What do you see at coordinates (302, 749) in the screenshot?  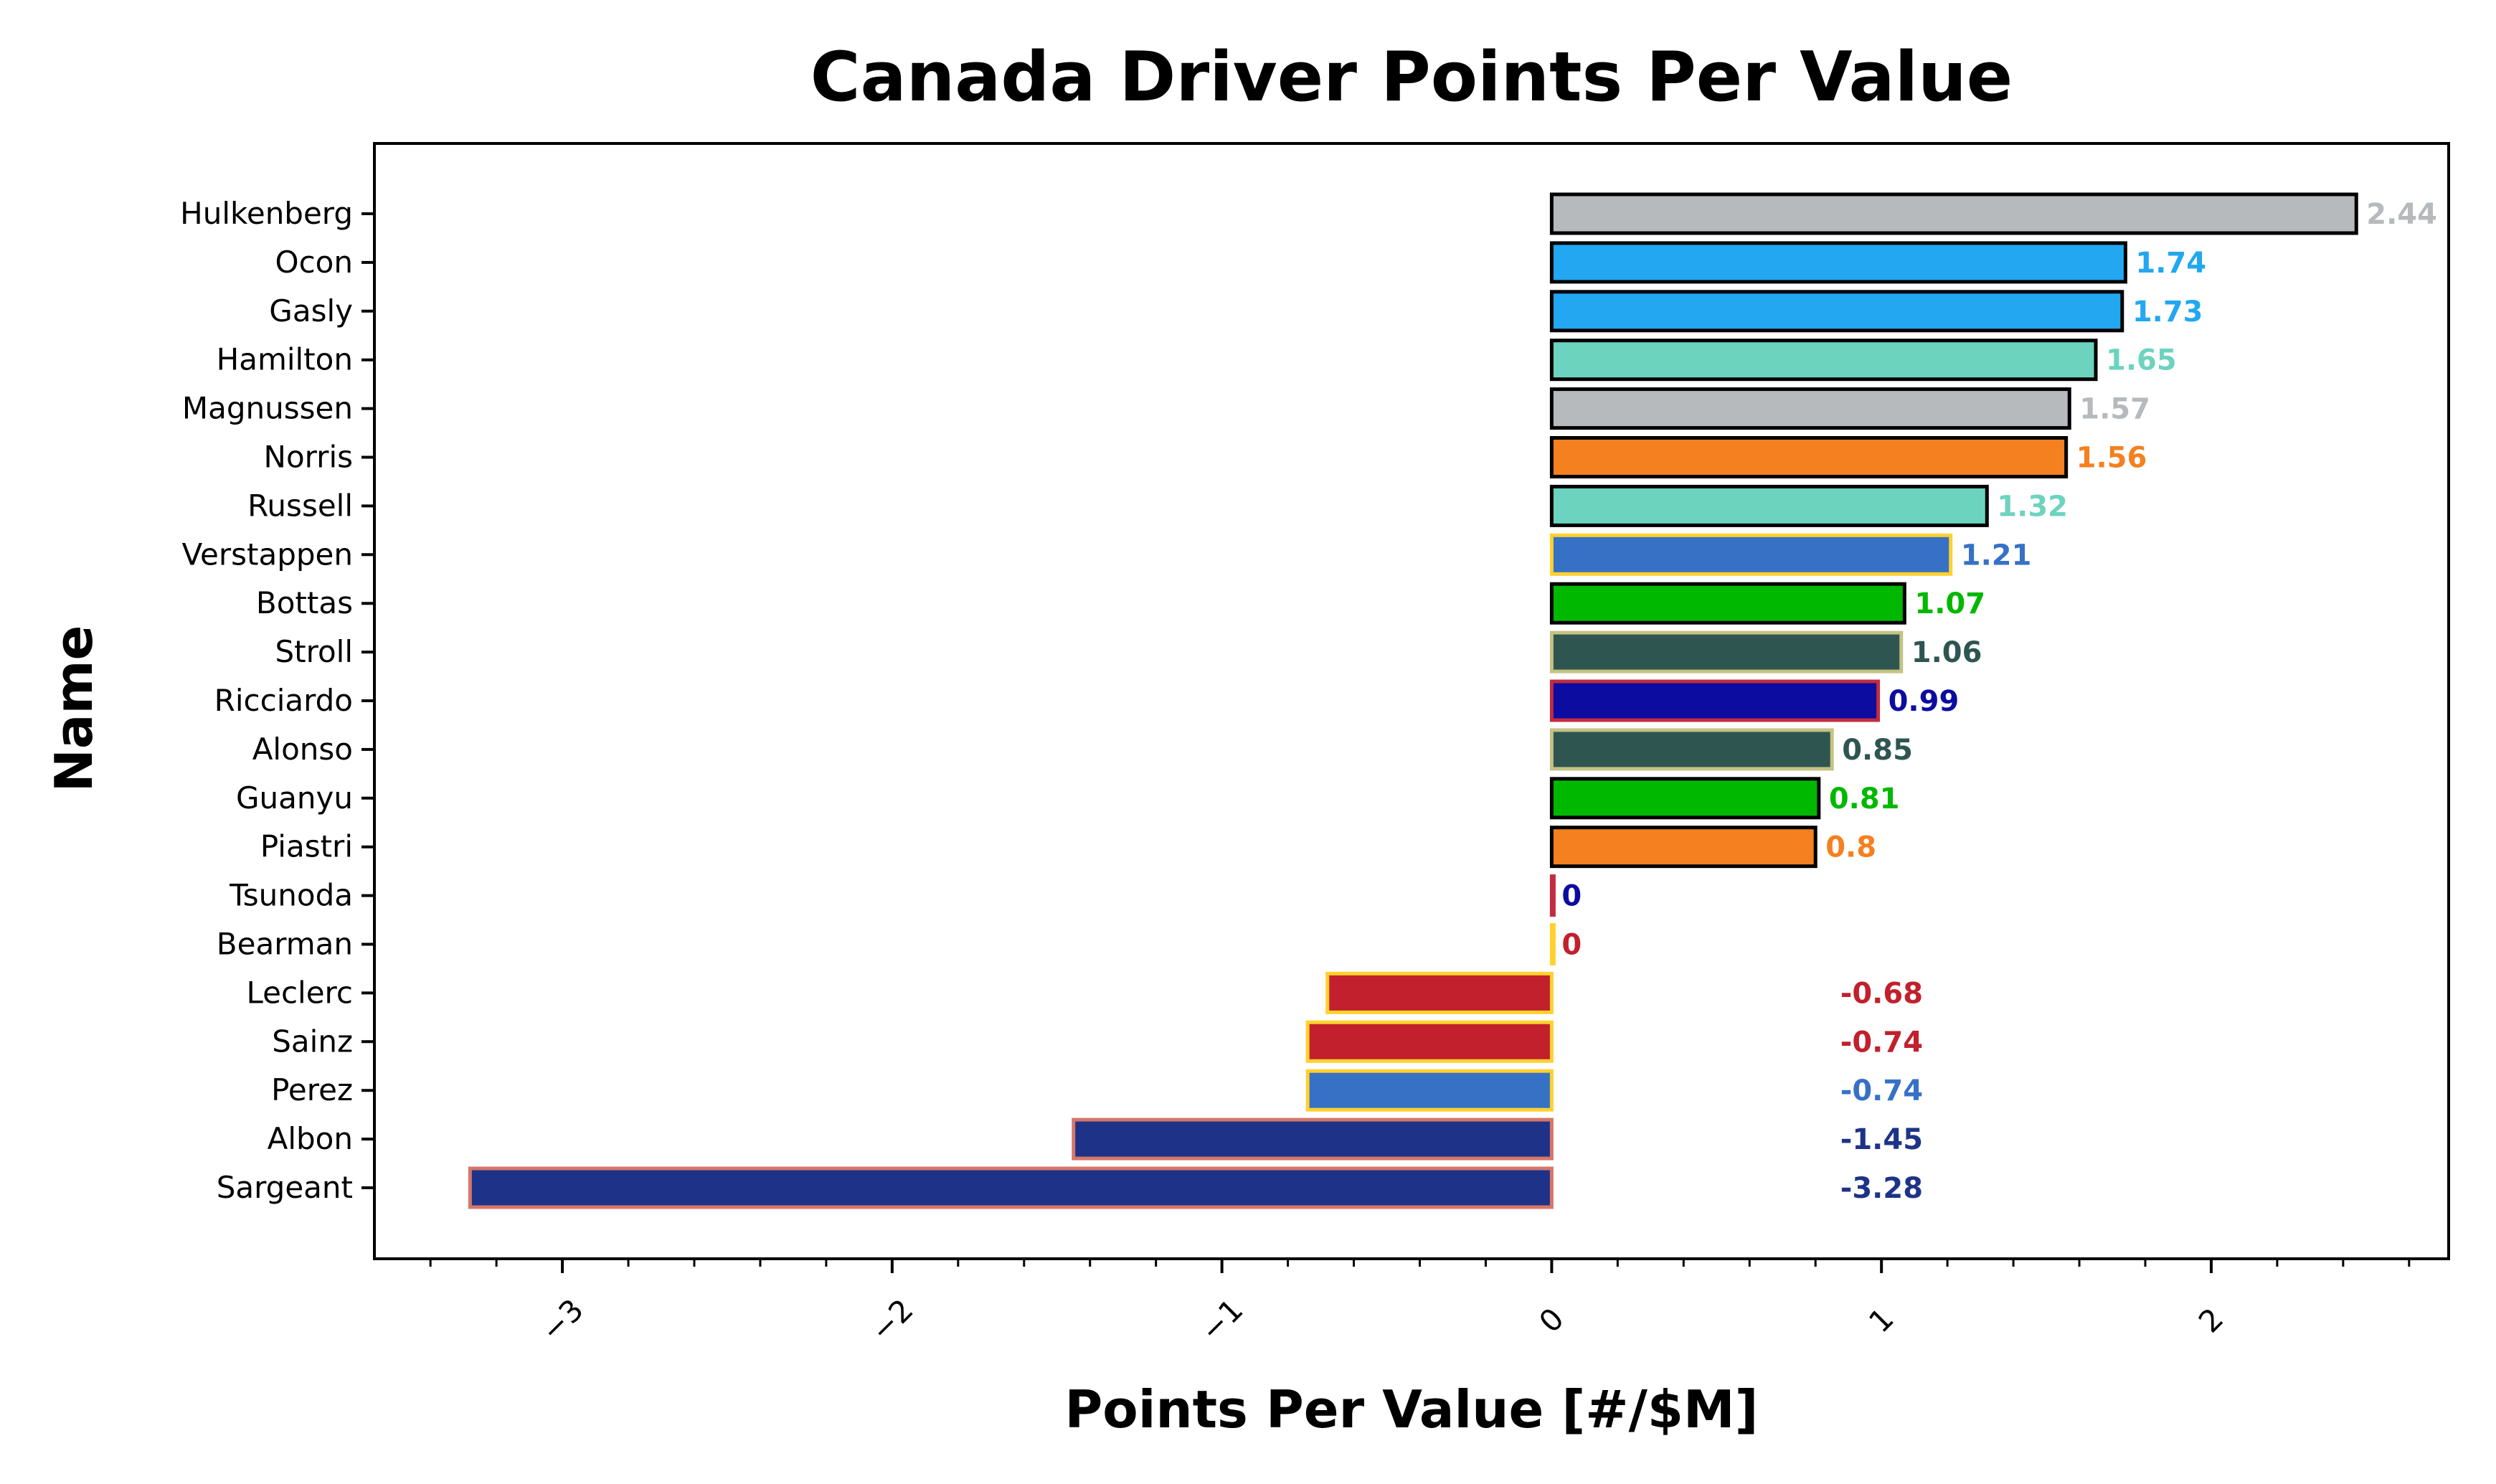 I see `y-tick-label-alonso: Alonso` at bounding box center [302, 749].